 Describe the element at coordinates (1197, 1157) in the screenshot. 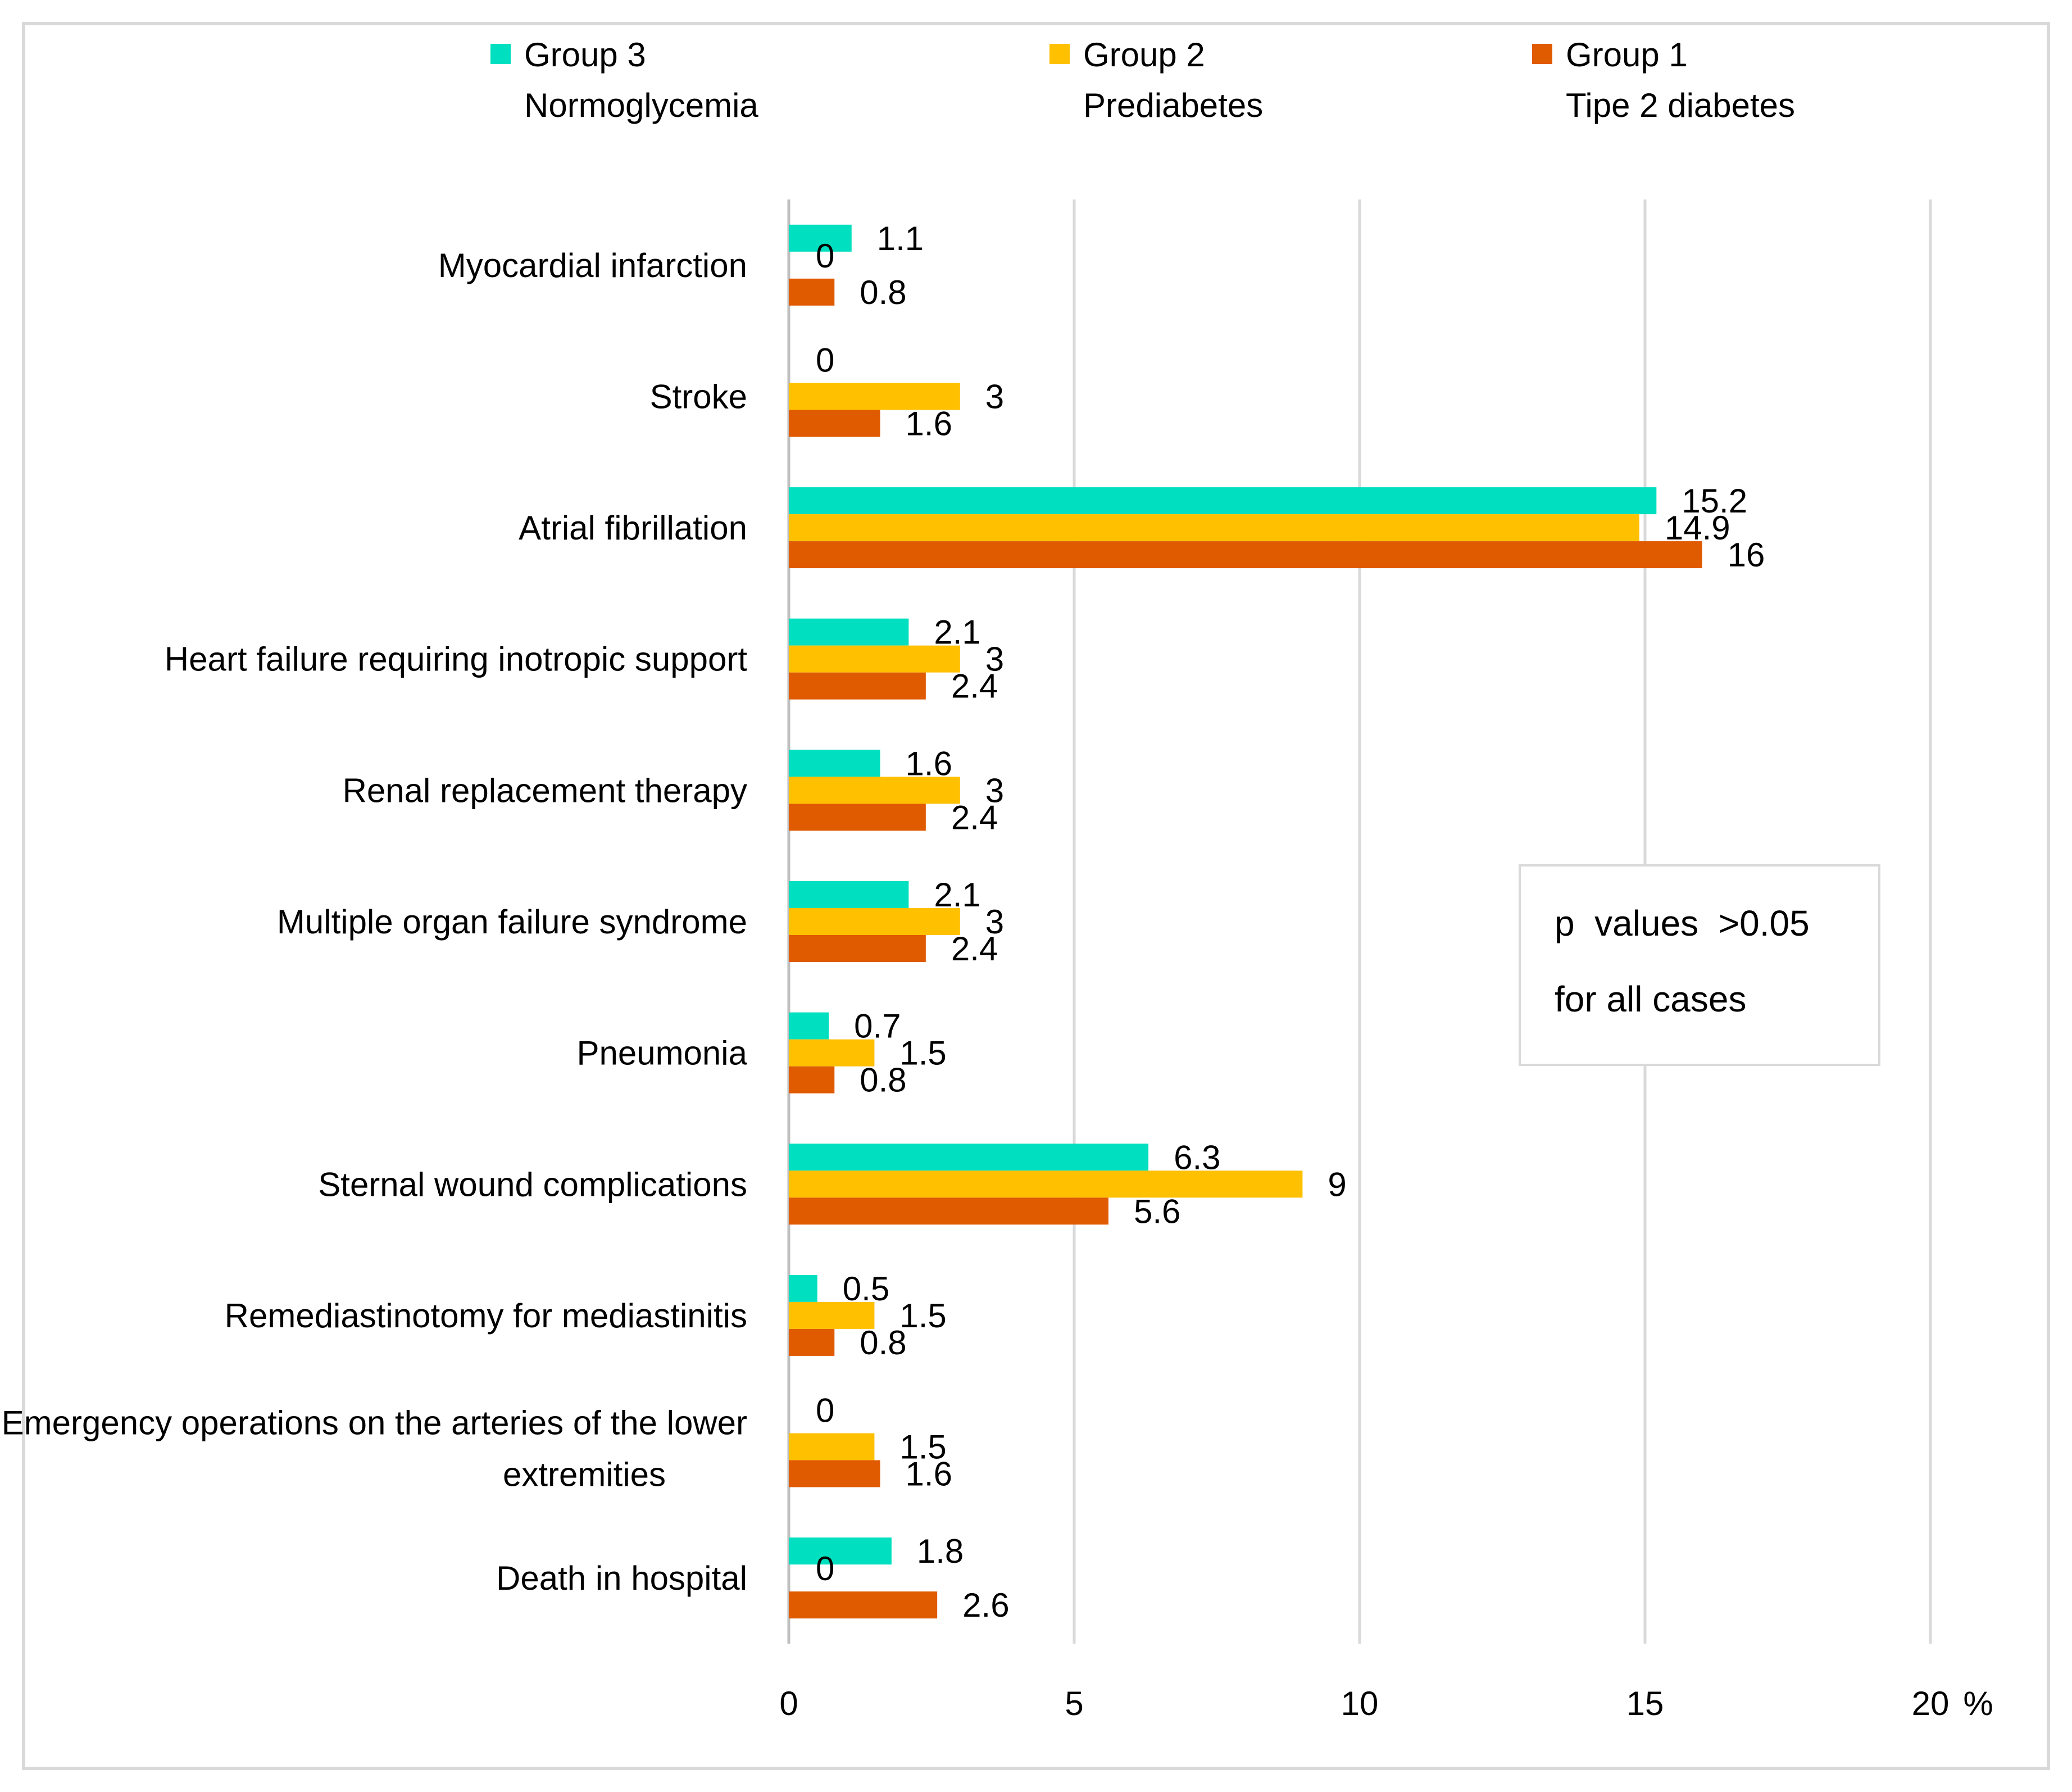

I see `data-label: 6.3` at that location.